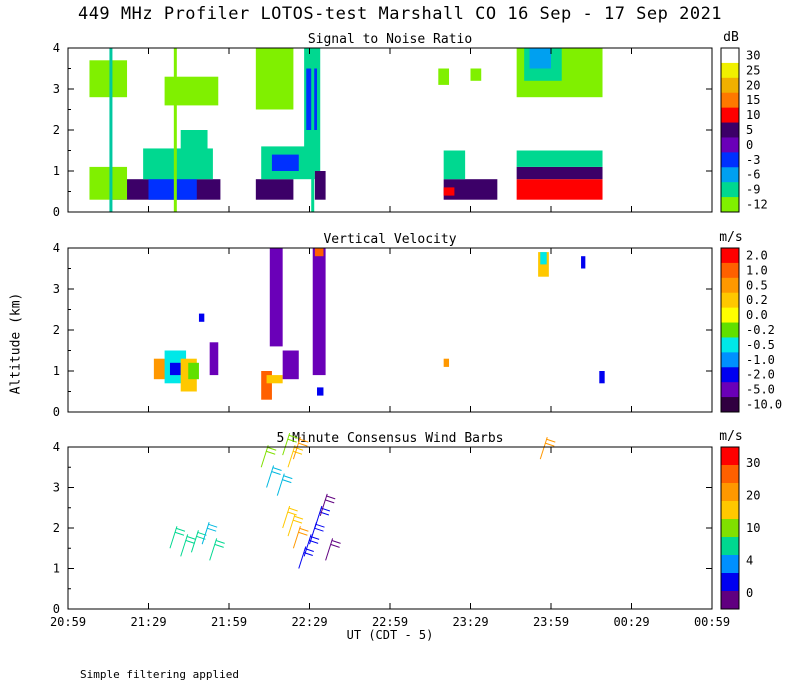 The height and width of the screenshot is (700, 800). I want to click on colorbar-label: -0.2, so click(760, 330).